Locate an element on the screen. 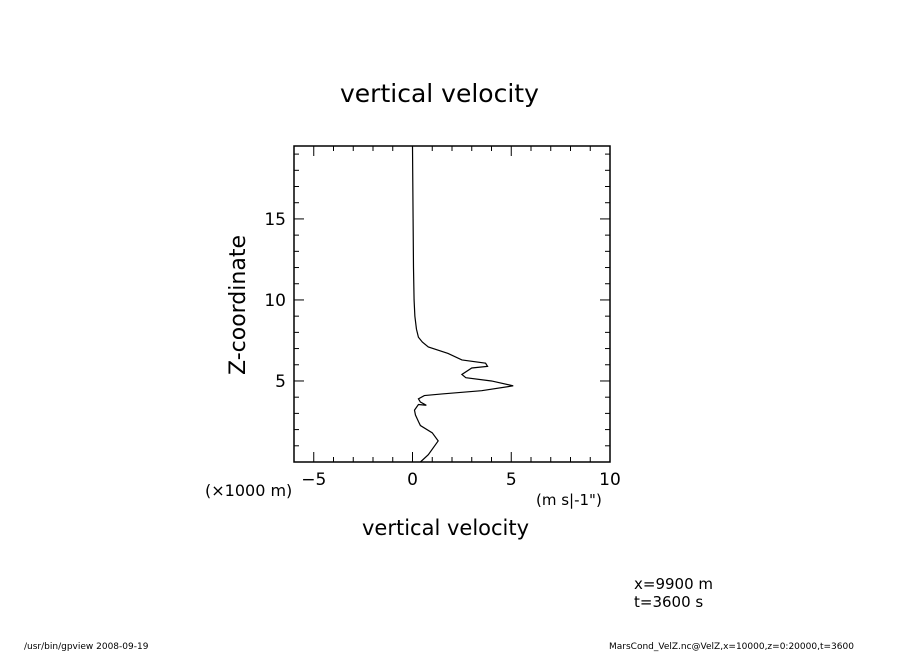  y-tick-label: 10 is located at coordinates (275, 301).